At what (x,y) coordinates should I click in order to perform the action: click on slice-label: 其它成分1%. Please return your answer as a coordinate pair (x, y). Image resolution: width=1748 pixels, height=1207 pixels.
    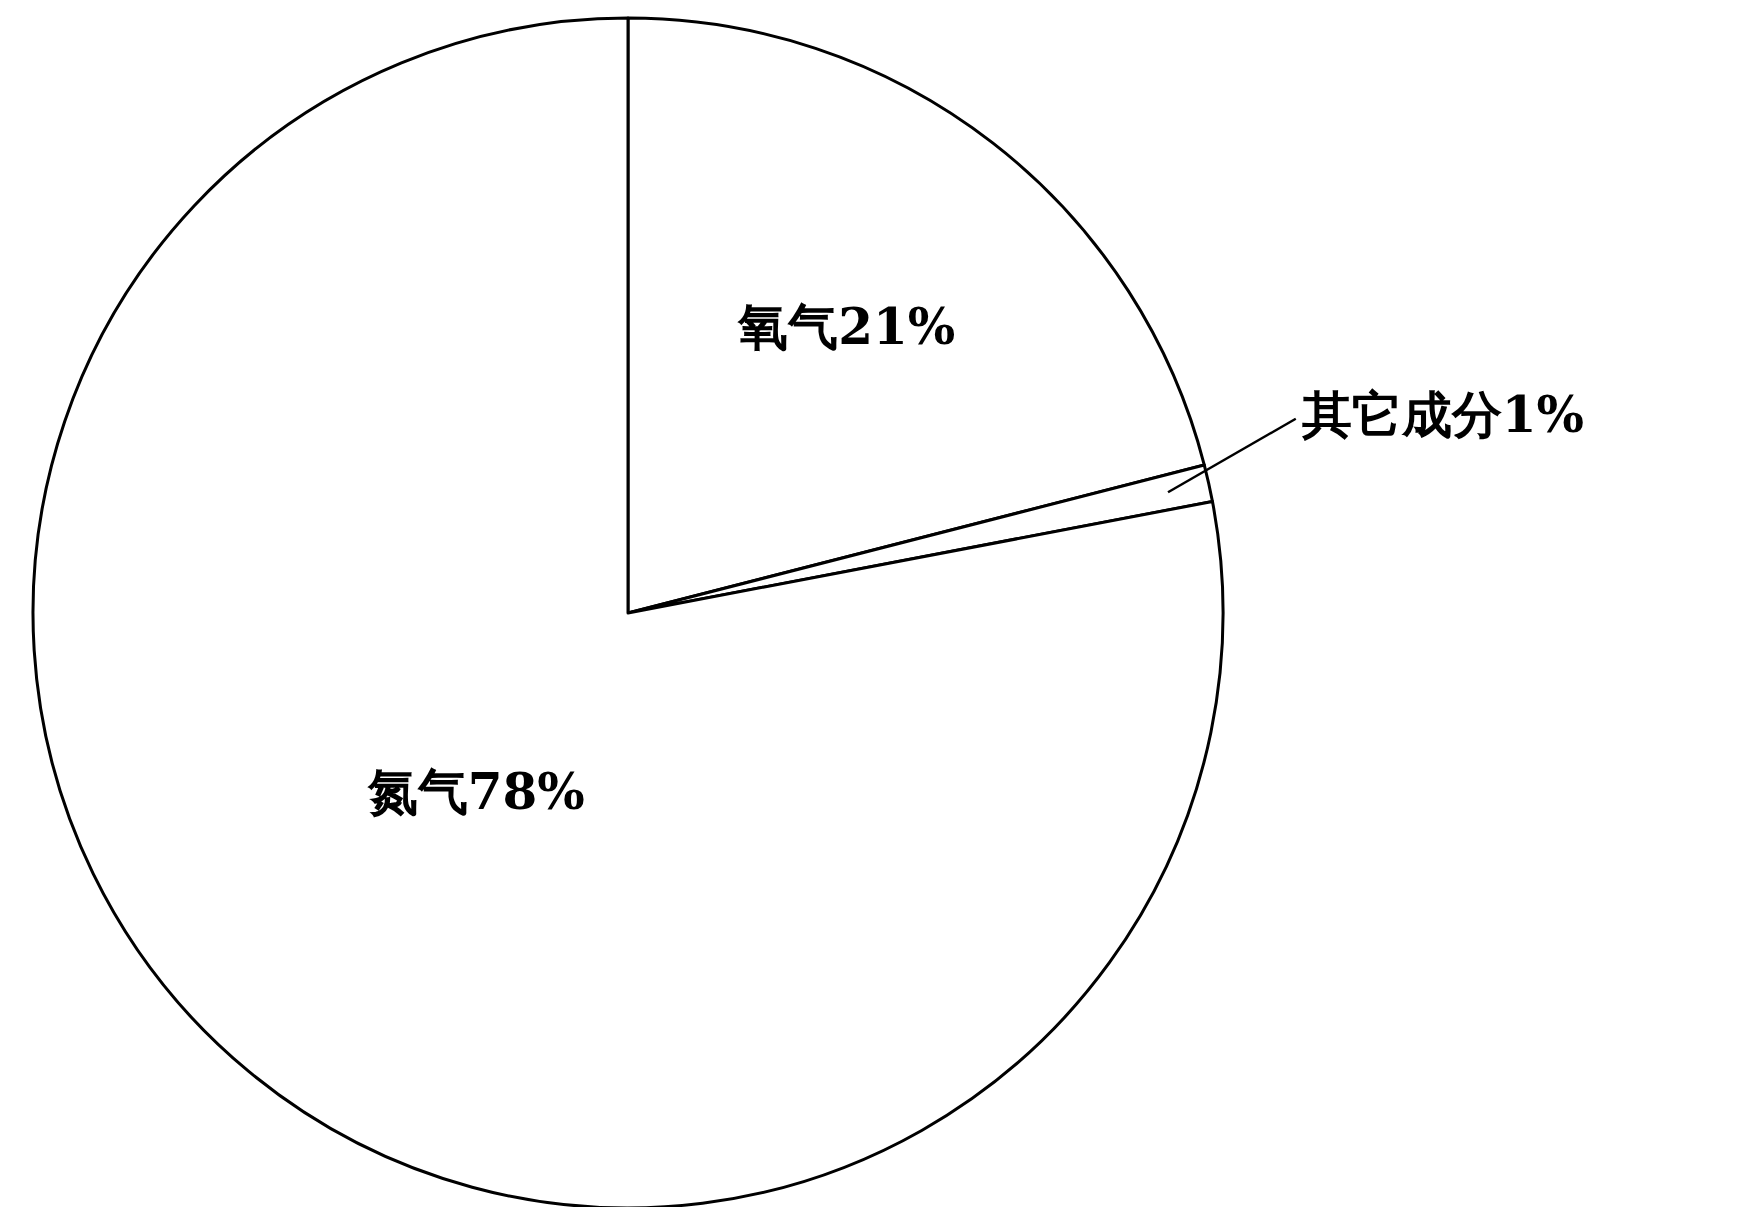
    Looking at the image, I should click on (1442, 414).